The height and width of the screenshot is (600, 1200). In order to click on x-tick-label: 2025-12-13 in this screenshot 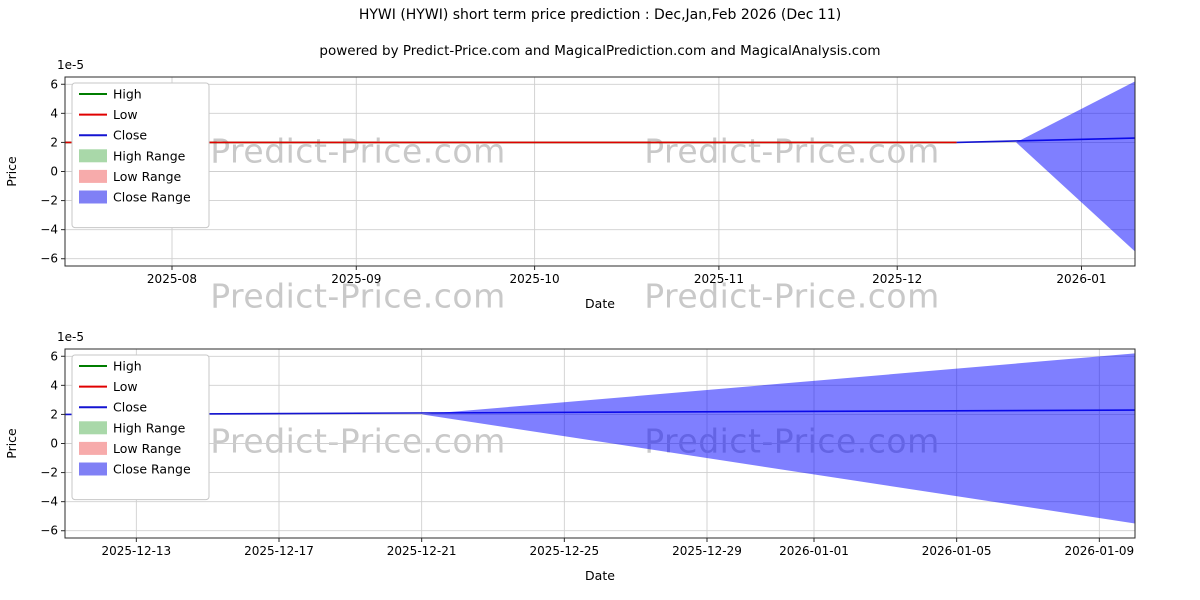, I will do `click(136, 551)`.